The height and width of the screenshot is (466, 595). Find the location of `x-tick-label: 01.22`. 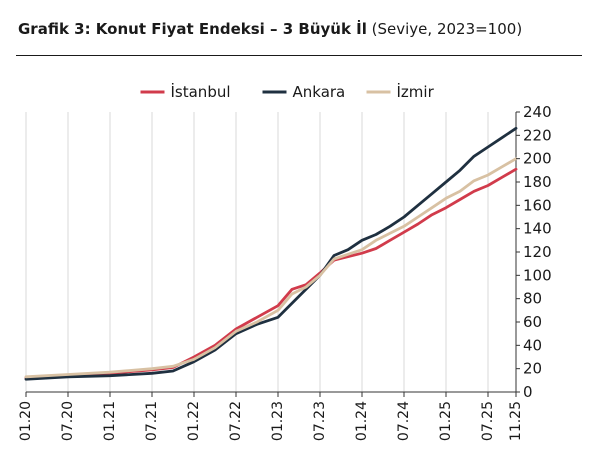

x-tick-label: 01.22 is located at coordinates (194, 421).